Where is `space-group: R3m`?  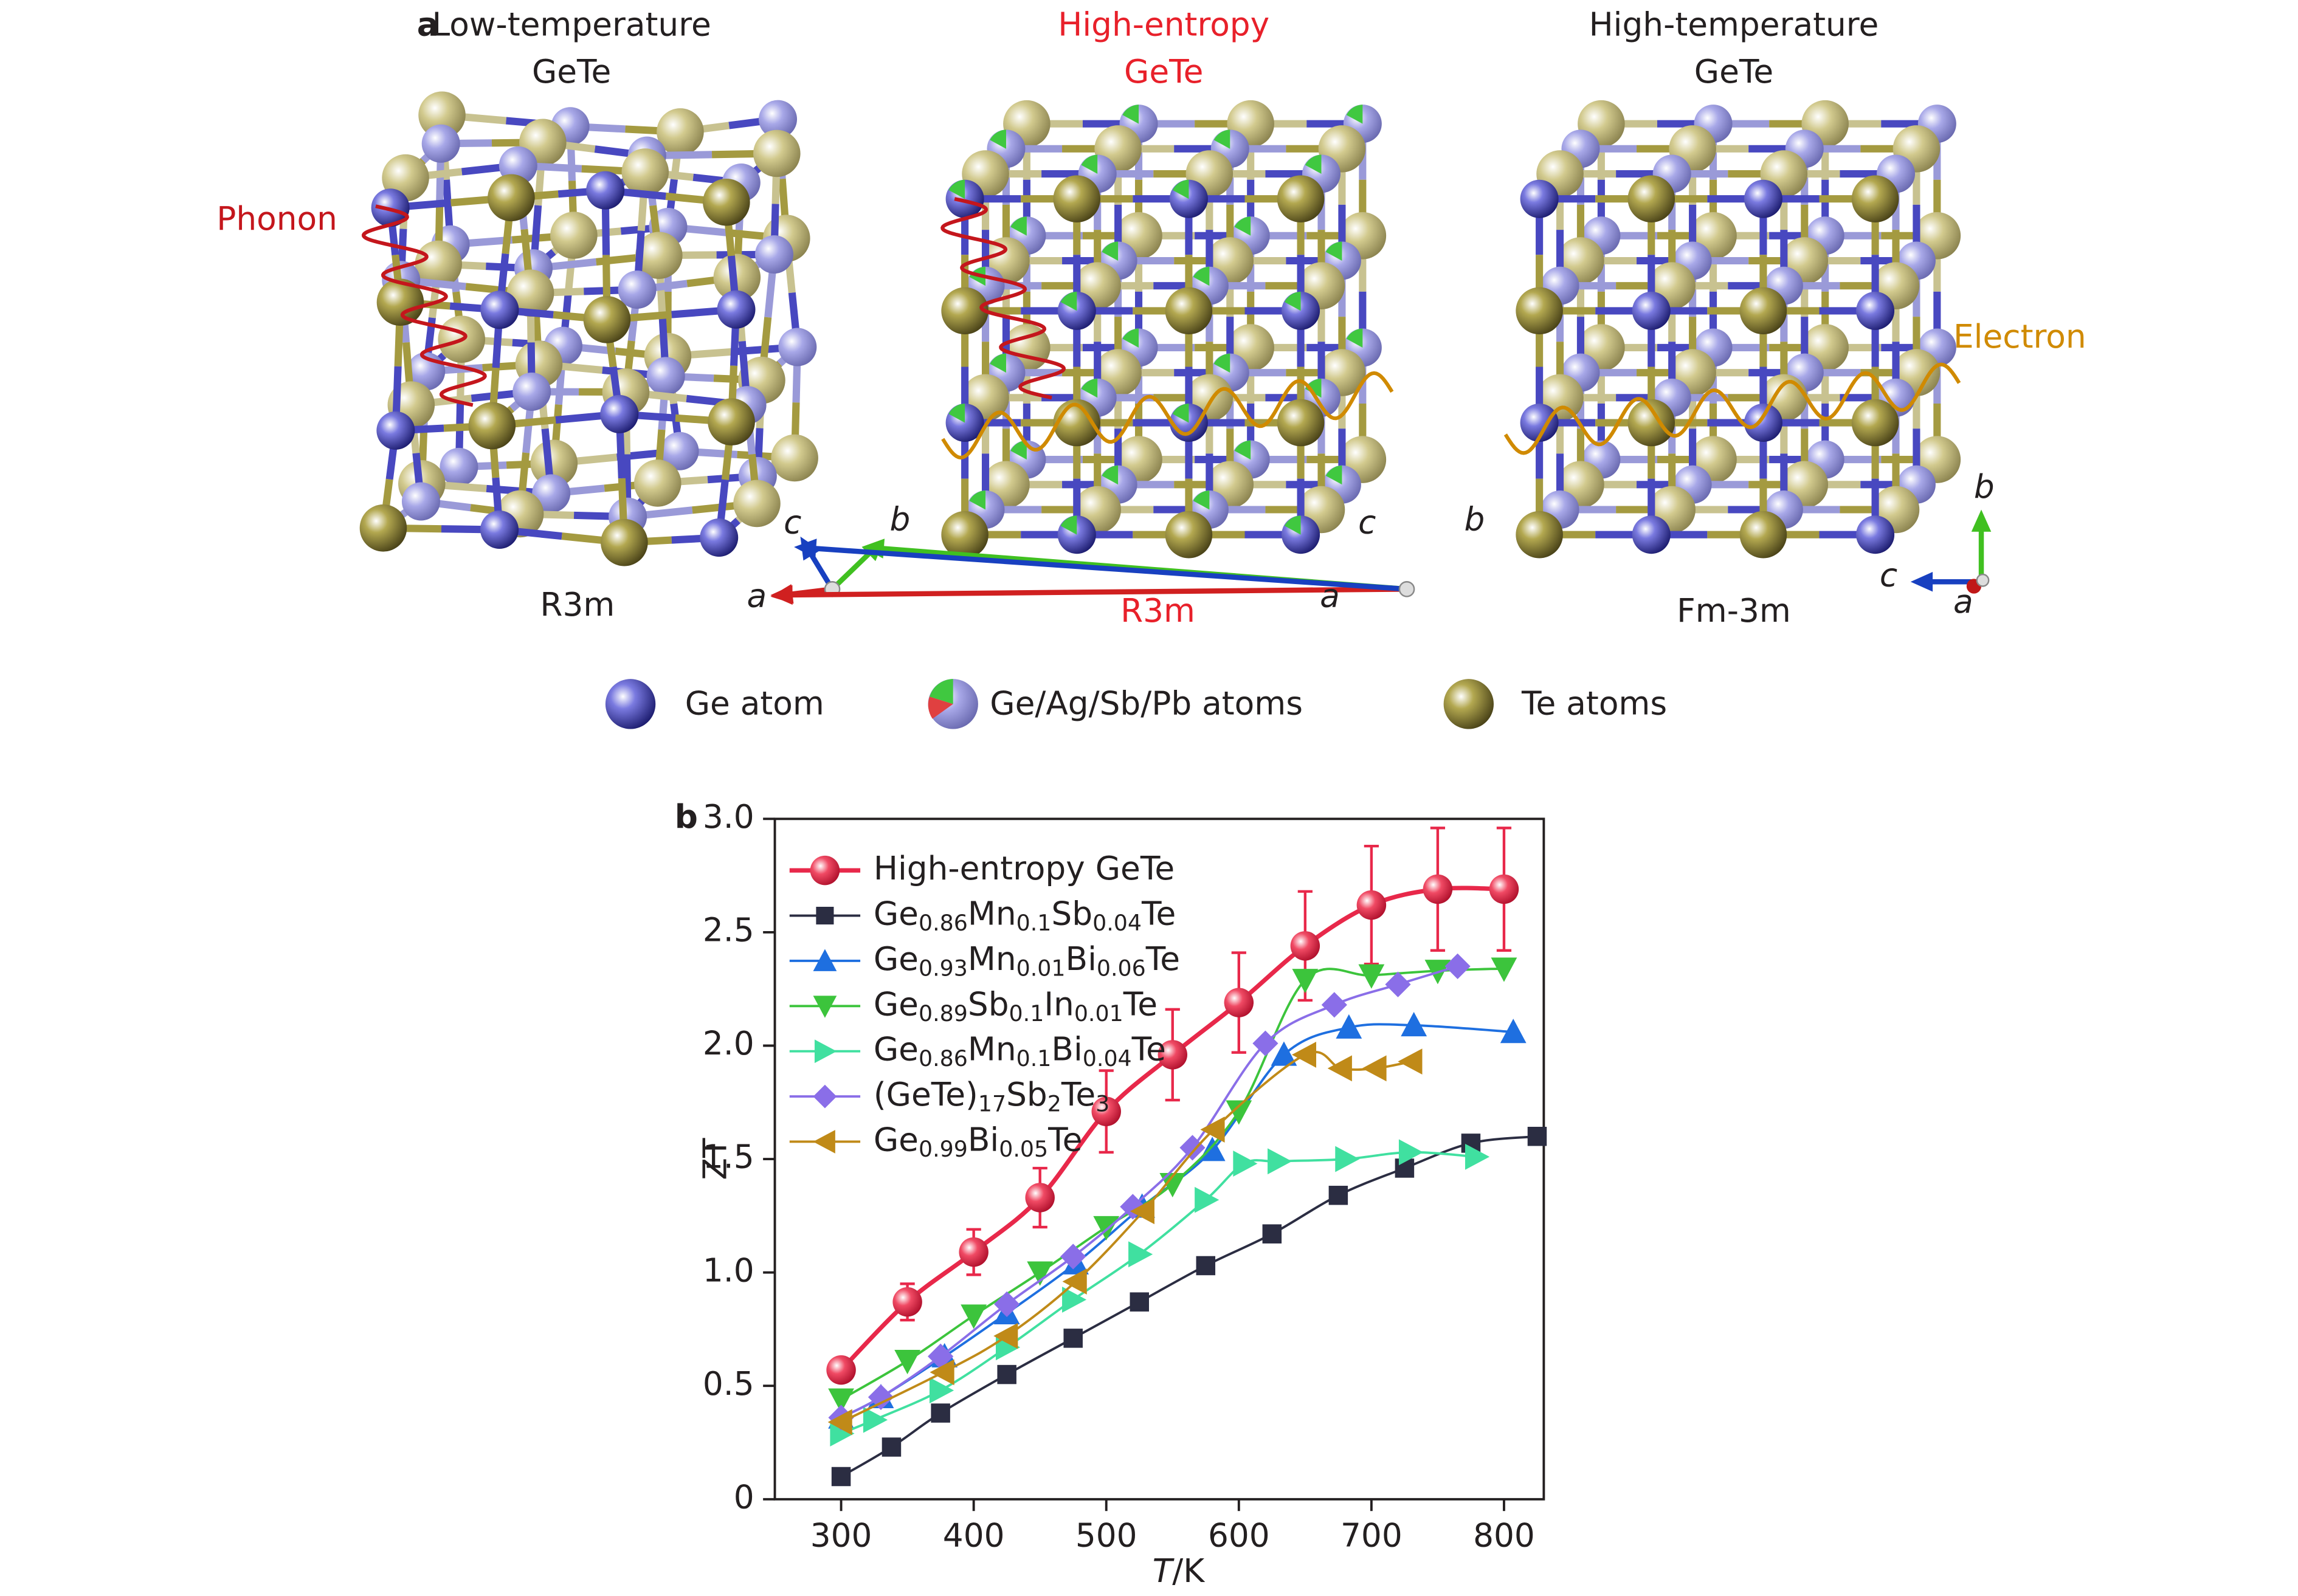
space-group: R3m is located at coordinates (1157, 611).